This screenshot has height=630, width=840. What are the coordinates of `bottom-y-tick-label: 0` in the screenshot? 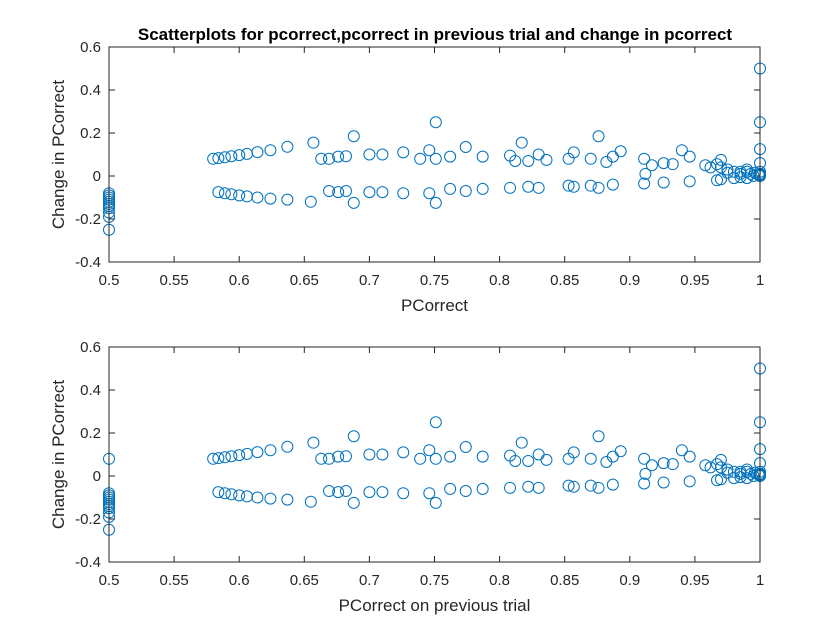 It's located at (97, 476).